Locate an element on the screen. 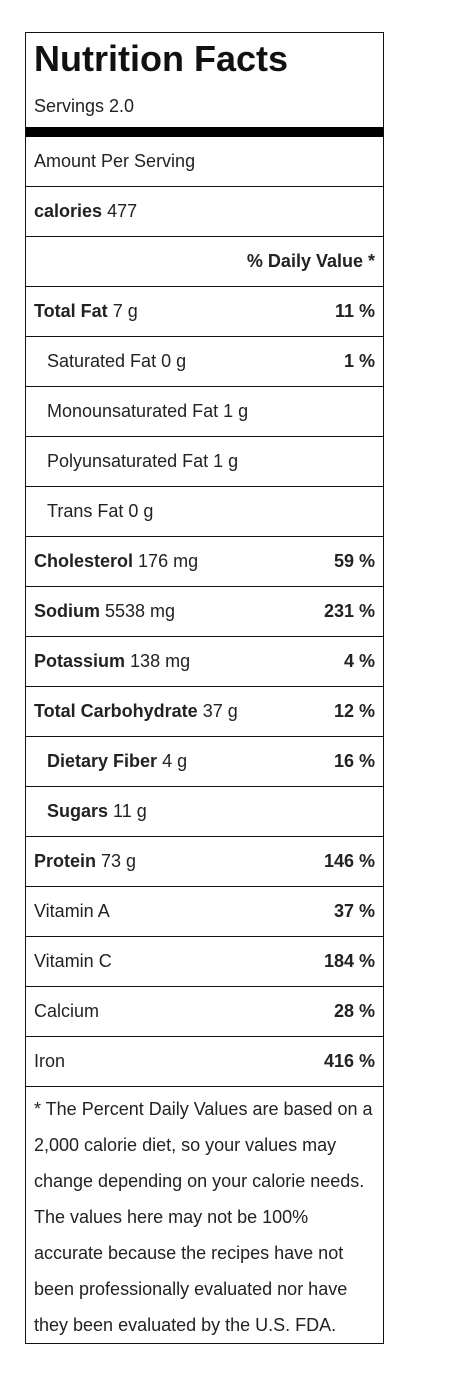 The image size is (450, 1400). calories-row: calories 477 is located at coordinates (204, 212).